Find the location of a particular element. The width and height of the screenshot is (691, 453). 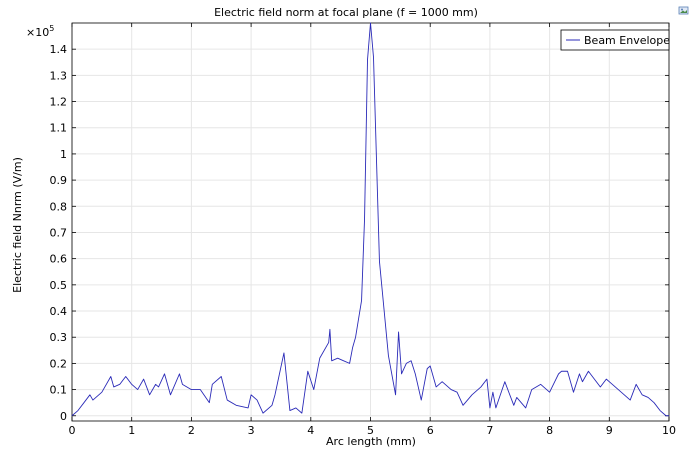

x-tick-label: 5 is located at coordinates (370, 430).